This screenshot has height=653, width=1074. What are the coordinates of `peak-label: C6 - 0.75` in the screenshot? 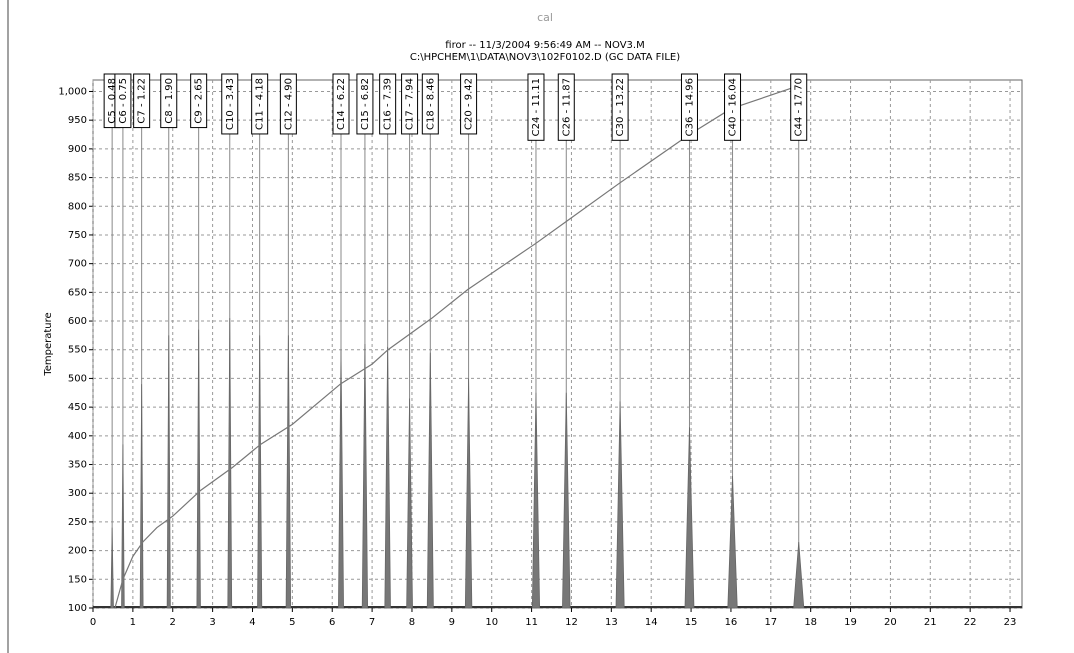 It's located at (123, 101).